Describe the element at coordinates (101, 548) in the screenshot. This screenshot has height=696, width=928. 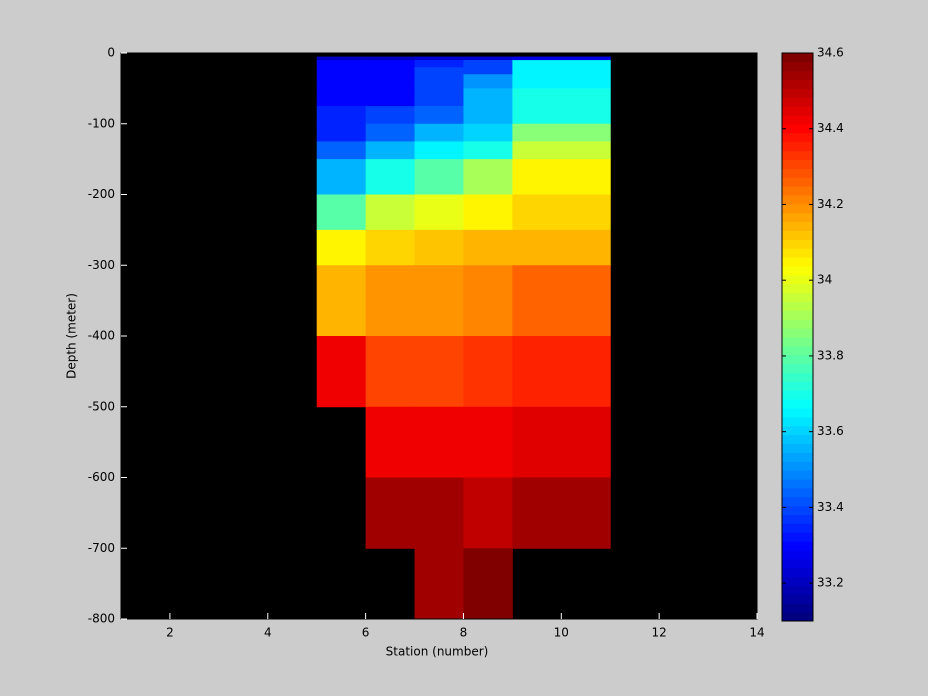
I see `y-tick-label: -700` at that location.